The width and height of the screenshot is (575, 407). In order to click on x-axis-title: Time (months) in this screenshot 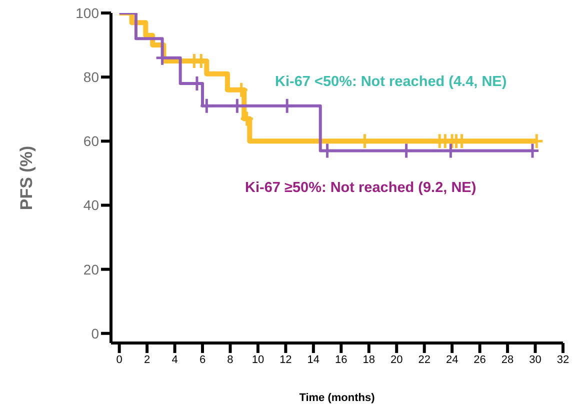, I will do `click(337, 398)`.